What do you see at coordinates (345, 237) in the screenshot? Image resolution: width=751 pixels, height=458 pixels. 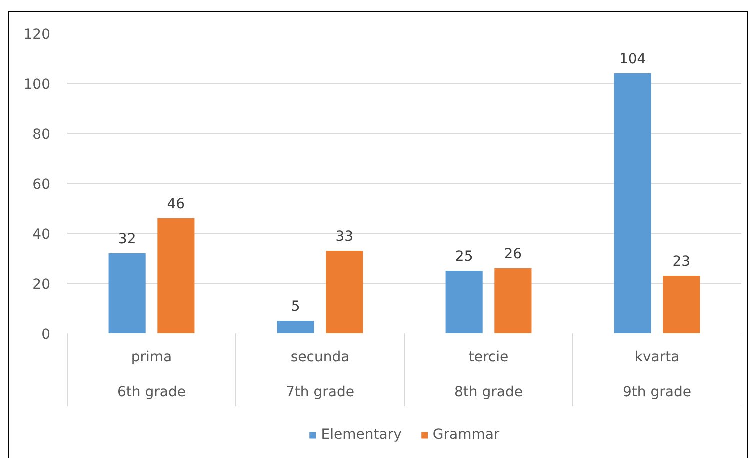 I see `data-label: 33` at bounding box center [345, 237].